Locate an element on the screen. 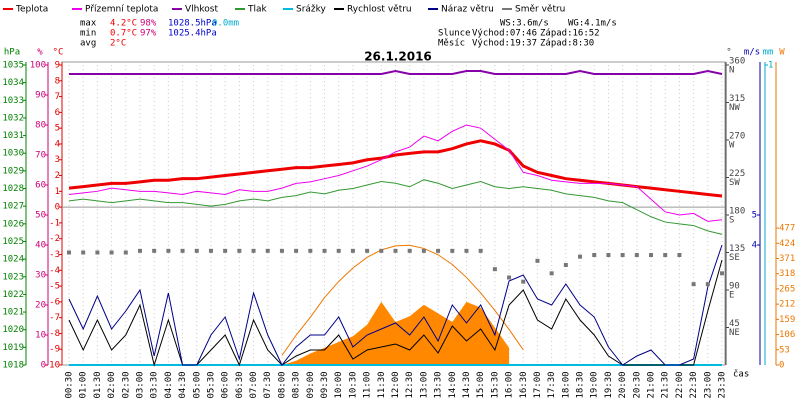 The width and height of the screenshot is (800, 400). y-tick-label: -2 is located at coordinates (54, 239).